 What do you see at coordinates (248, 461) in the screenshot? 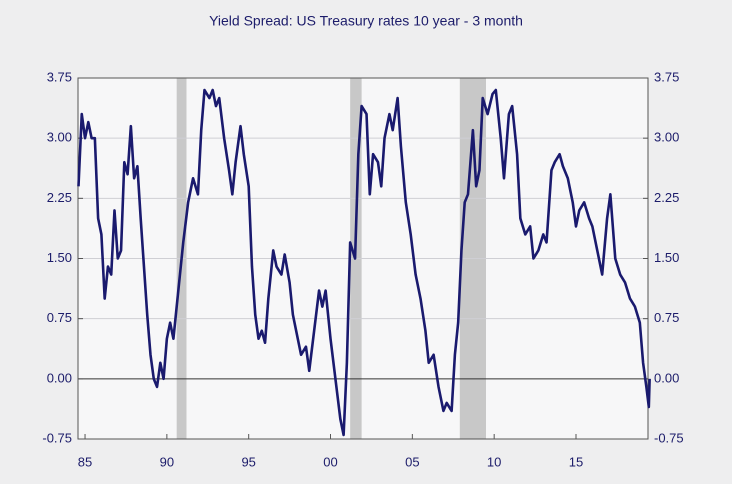
I see `x-tick-label: 95` at bounding box center [248, 461].